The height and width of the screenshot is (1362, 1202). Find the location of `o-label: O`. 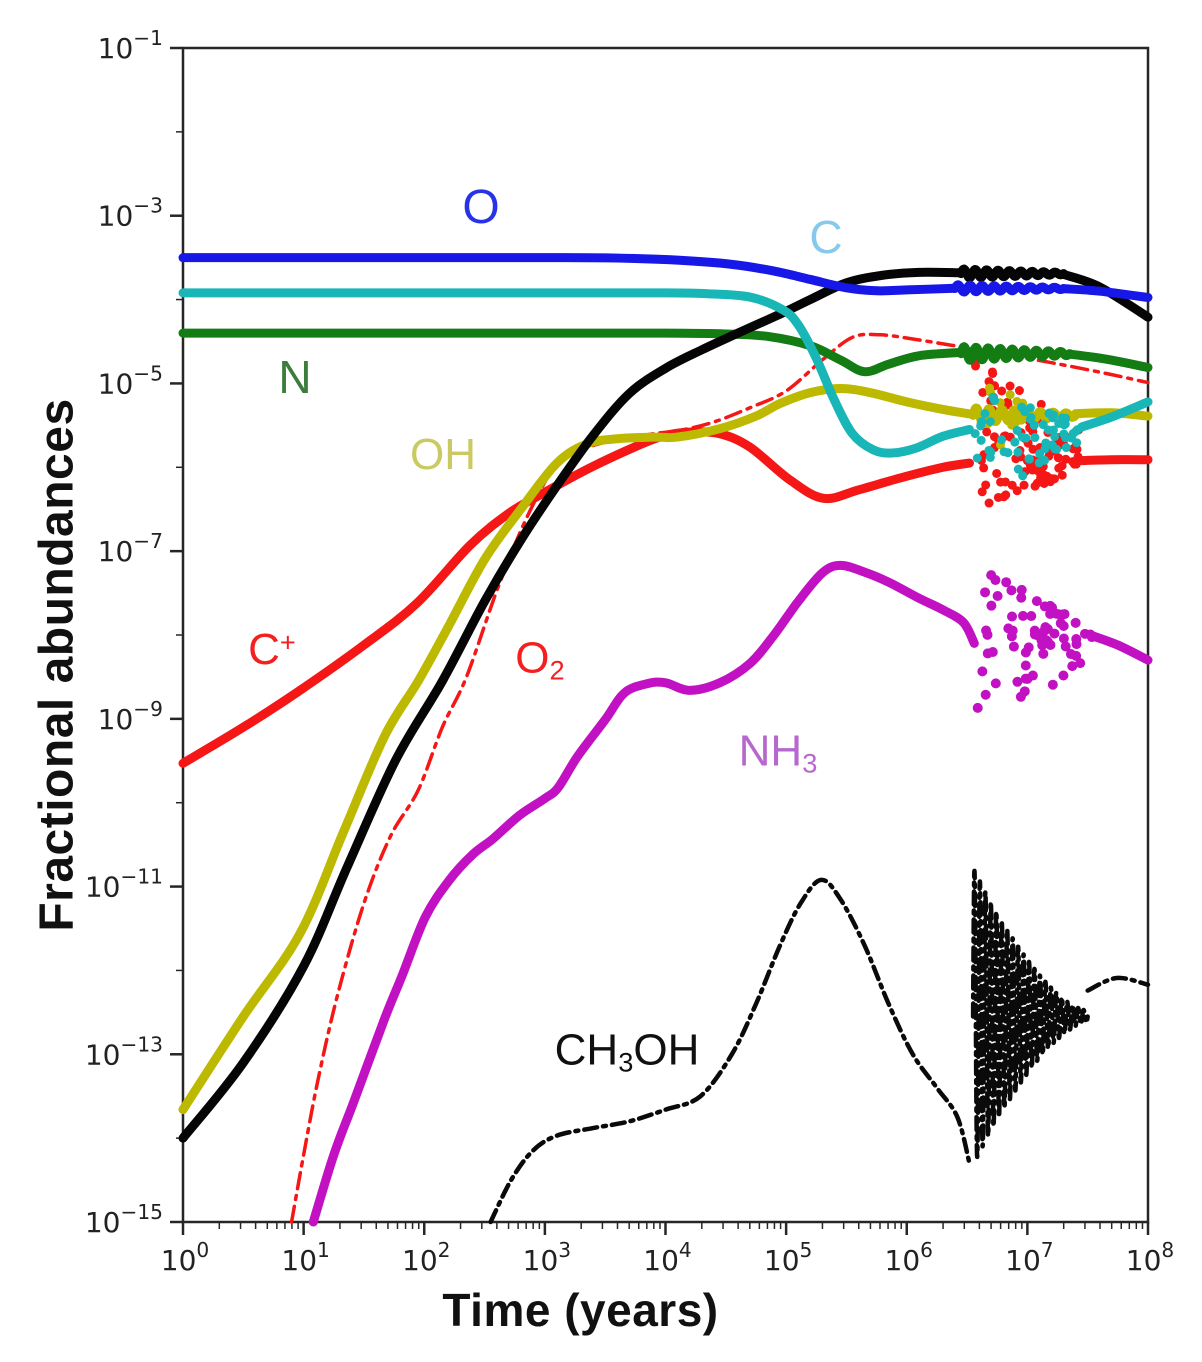

o-label: O is located at coordinates (480, 208).